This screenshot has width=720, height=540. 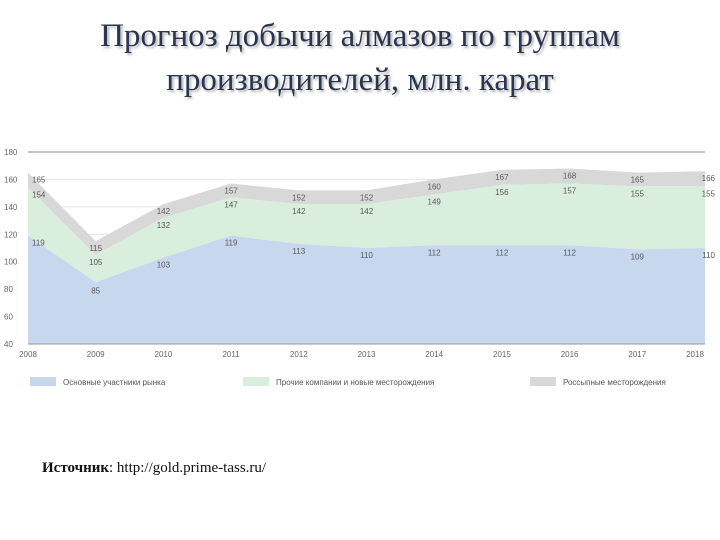 I want to click on data-label-alluvial-2010: 142, so click(x=164, y=211).